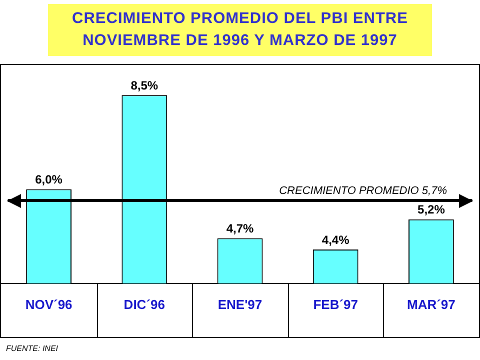 This screenshot has width=480, height=360. What do you see at coordinates (240, 30) in the screenshot?
I see `chart-title: CRECIMIENTO PROMEDIO DEL PBI ENTRE NOVIEMBRE DE 1996 Y MARZO DE 1997` at bounding box center [240, 30].